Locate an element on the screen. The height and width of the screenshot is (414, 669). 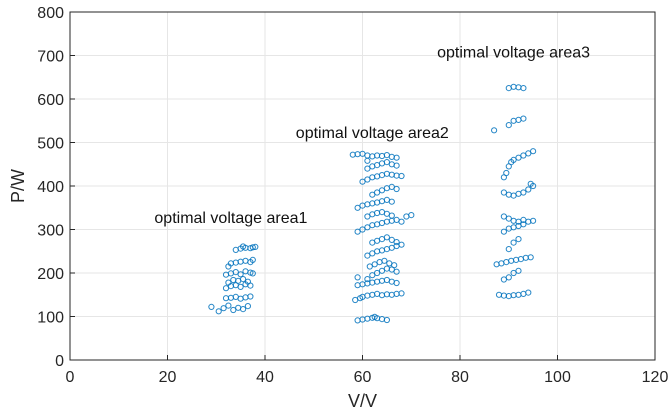
x-tick-label: 100 is located at coordinates (557, 377).